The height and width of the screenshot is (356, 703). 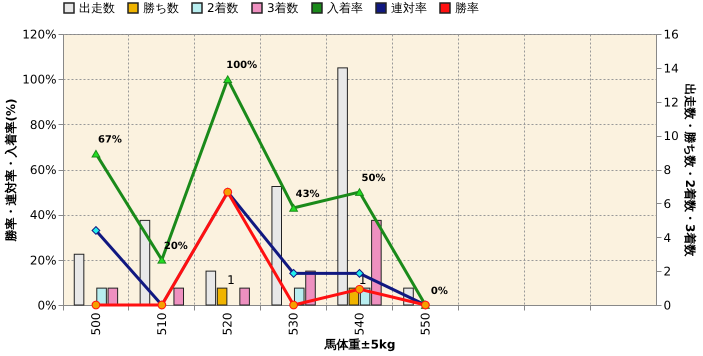 What do you see at coordinates (11, 170) in the screenshot?
I see `y-axis-title: 勝率・連対率・入着率(%)` at bounding box center [11, 170].